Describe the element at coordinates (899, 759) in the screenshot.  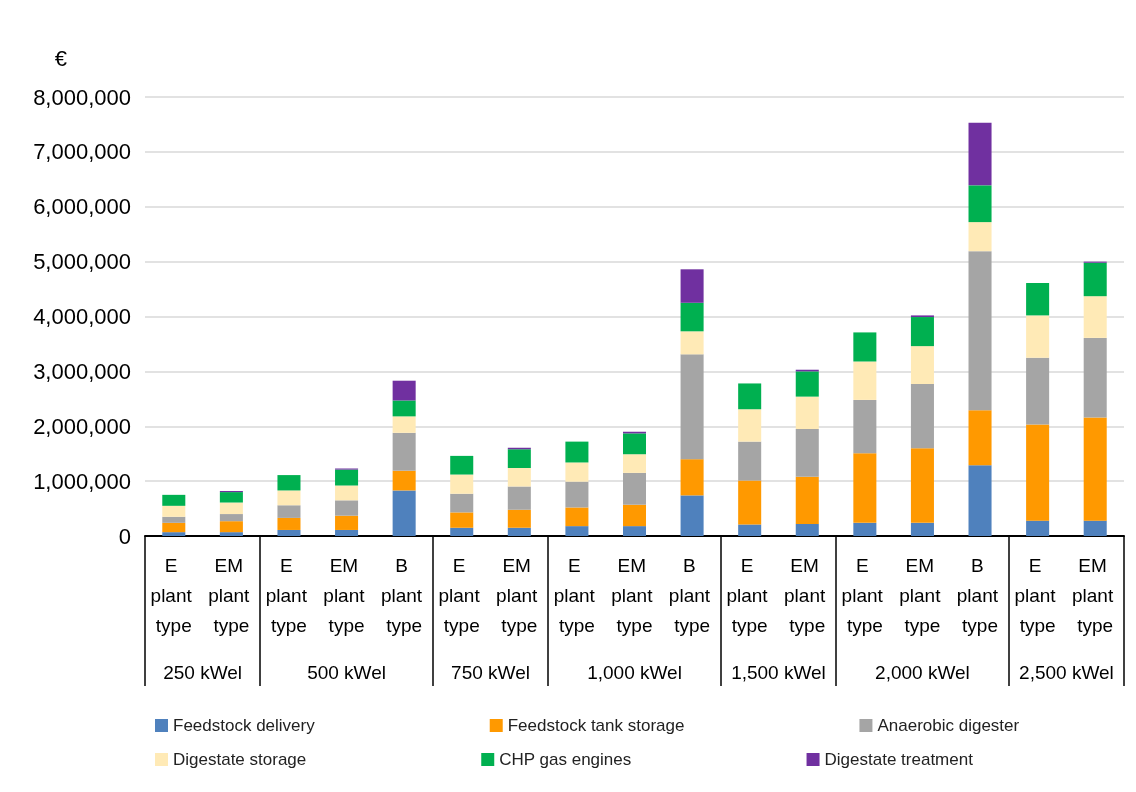
I see `legend-label: Digestate treatment` at that location.